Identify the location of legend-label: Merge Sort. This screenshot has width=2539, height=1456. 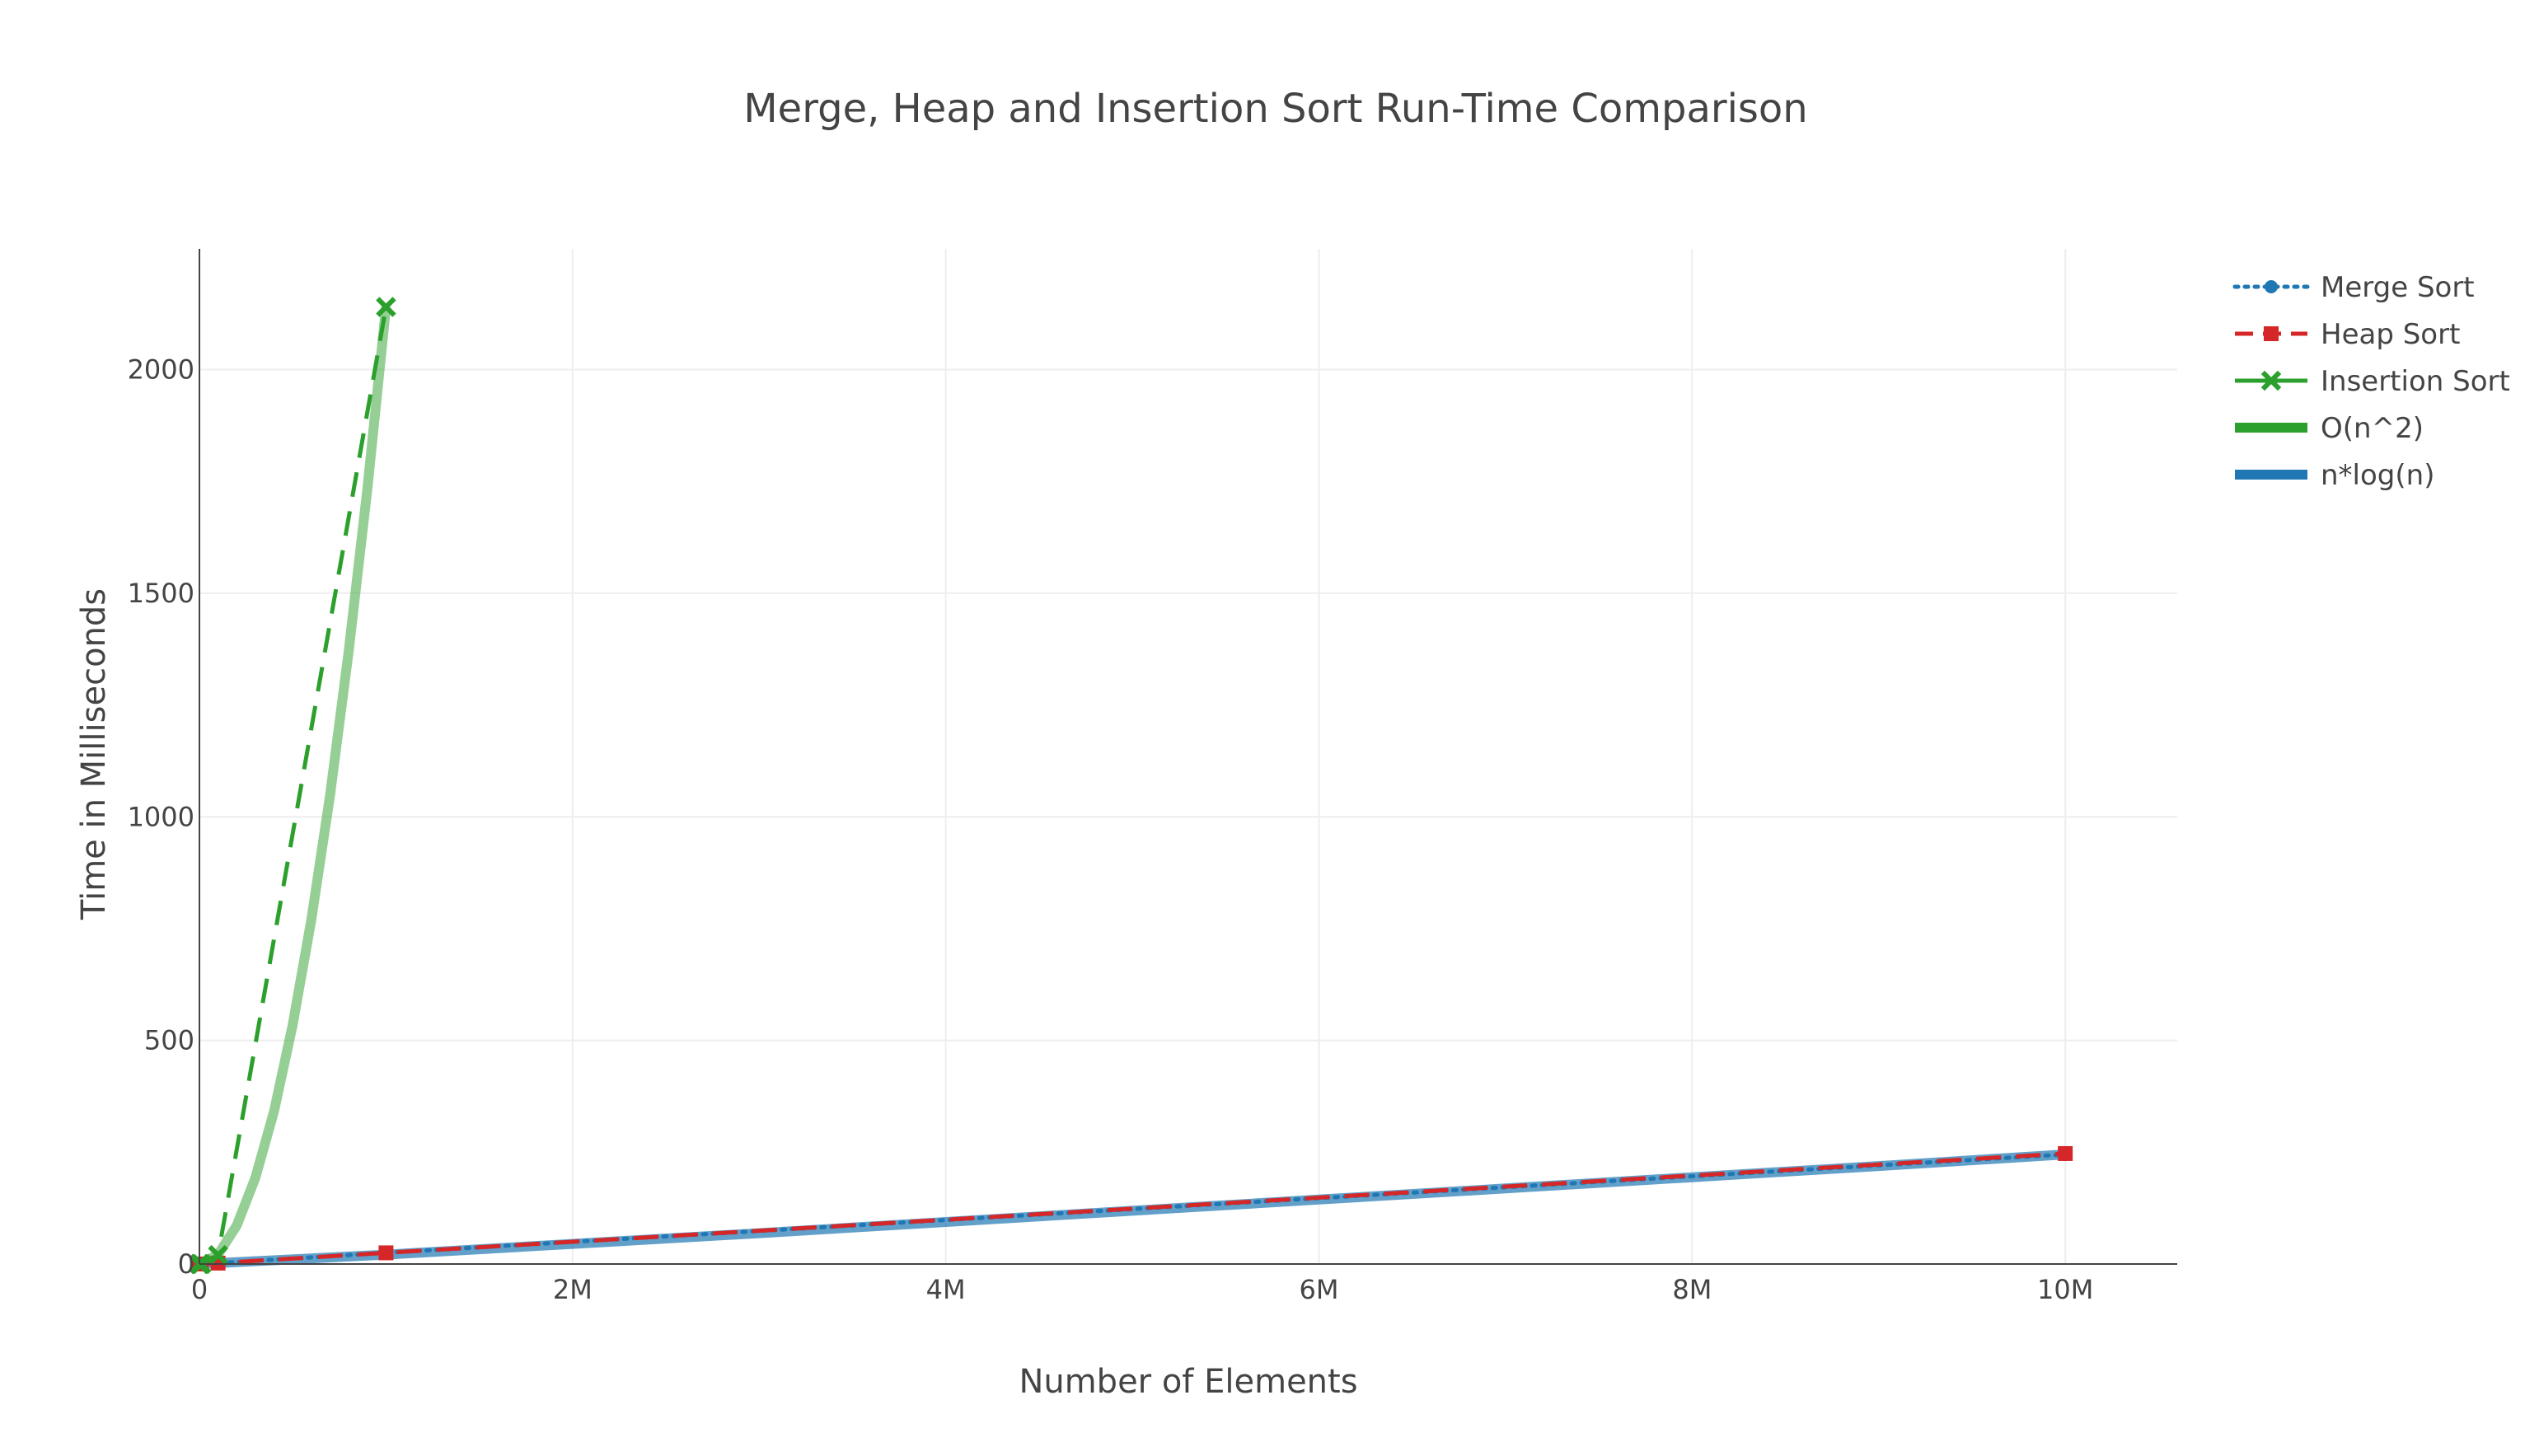
(2398, 287).